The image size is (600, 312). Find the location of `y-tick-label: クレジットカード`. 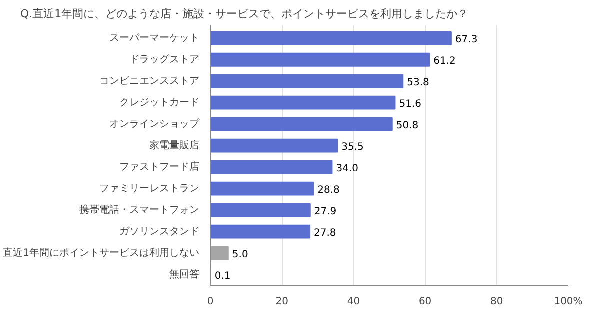

y-tick-label: クレジットカード is located at coordinates (160, 102).